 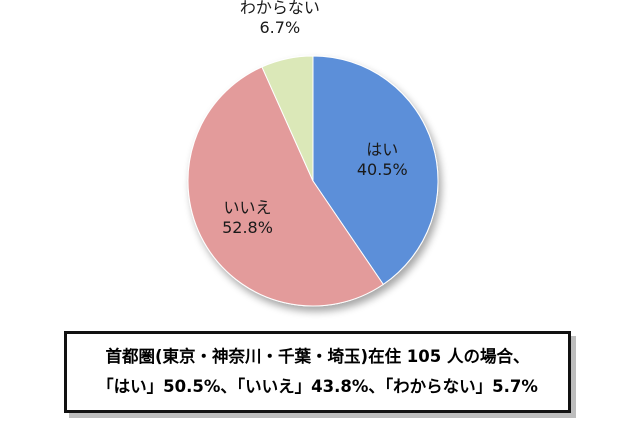 I want to click on slice-label-wakaranai-name: わからない, so click(x=279, y=8).